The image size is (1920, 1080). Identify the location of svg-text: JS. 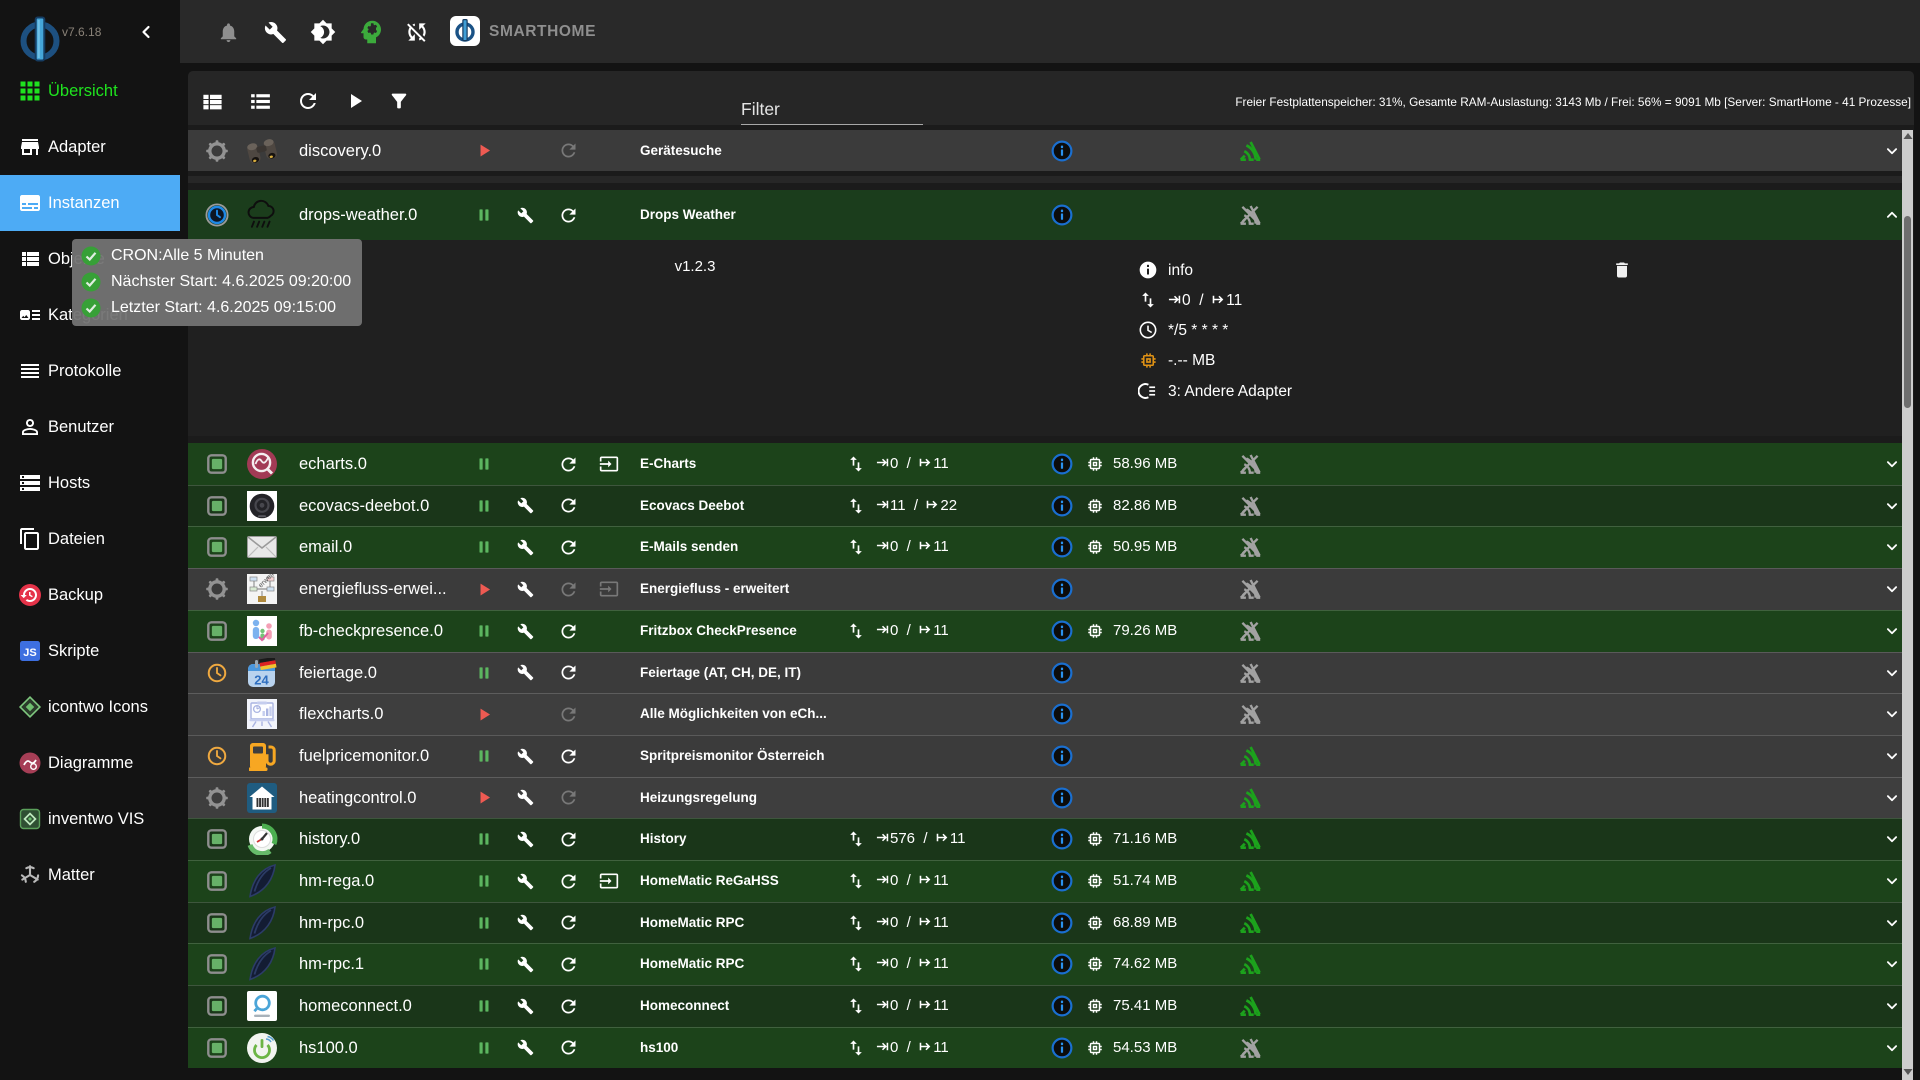
(29, 653).